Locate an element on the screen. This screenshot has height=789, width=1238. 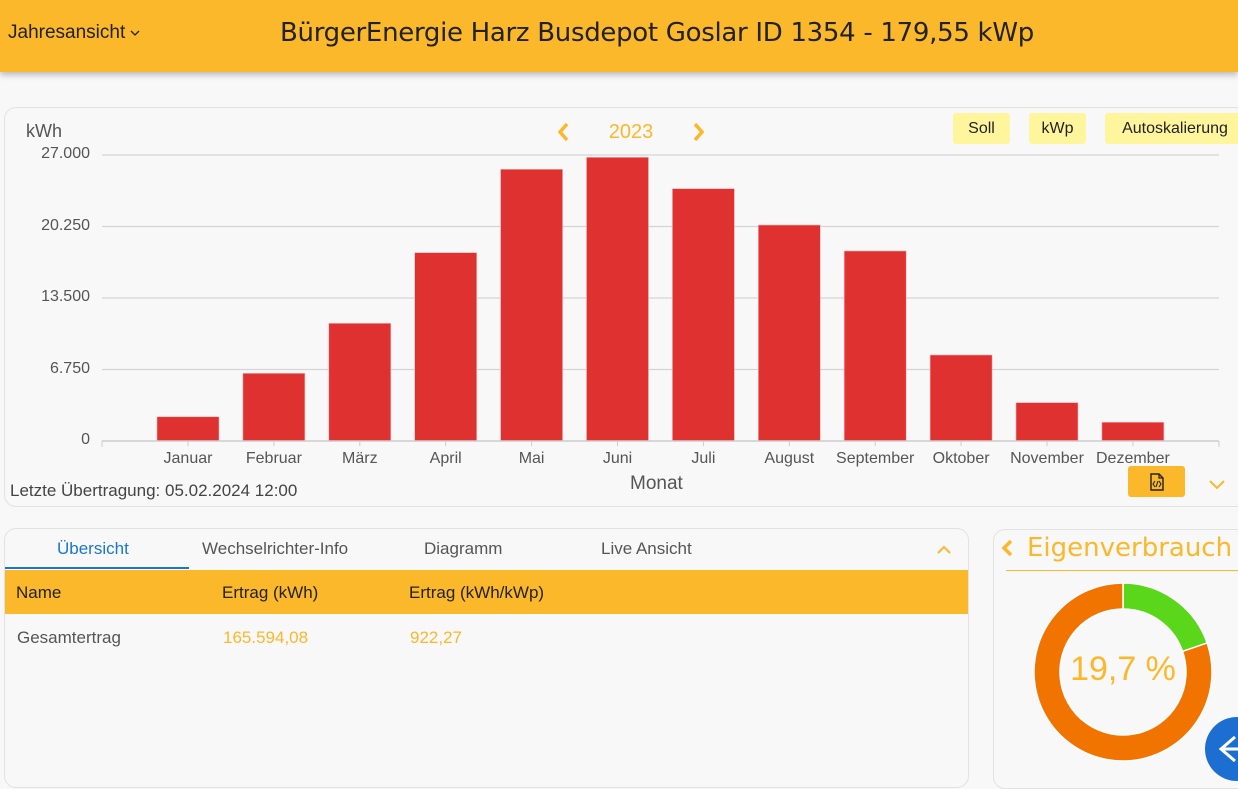
tab-live-ansicht: Live Ansicht is located at coordinates (646, 548).